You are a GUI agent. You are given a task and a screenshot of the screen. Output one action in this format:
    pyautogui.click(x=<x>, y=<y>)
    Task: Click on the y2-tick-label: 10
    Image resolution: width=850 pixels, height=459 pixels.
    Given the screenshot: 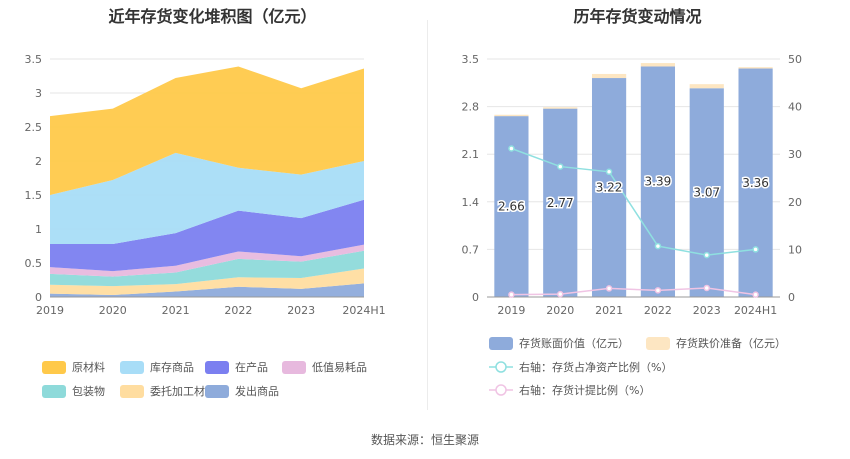 What is the action you would take?
    pyautogui.click(x=795, y=249)
    